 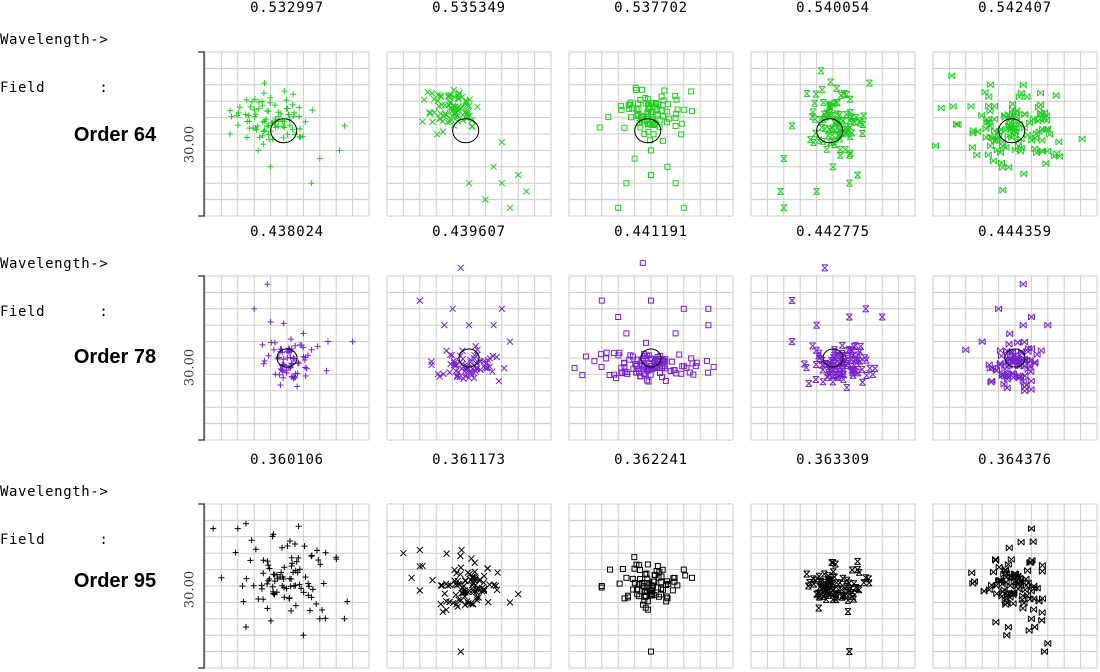 I want to click on wavelength-value: 0.532997, so click(x=287, y=8).